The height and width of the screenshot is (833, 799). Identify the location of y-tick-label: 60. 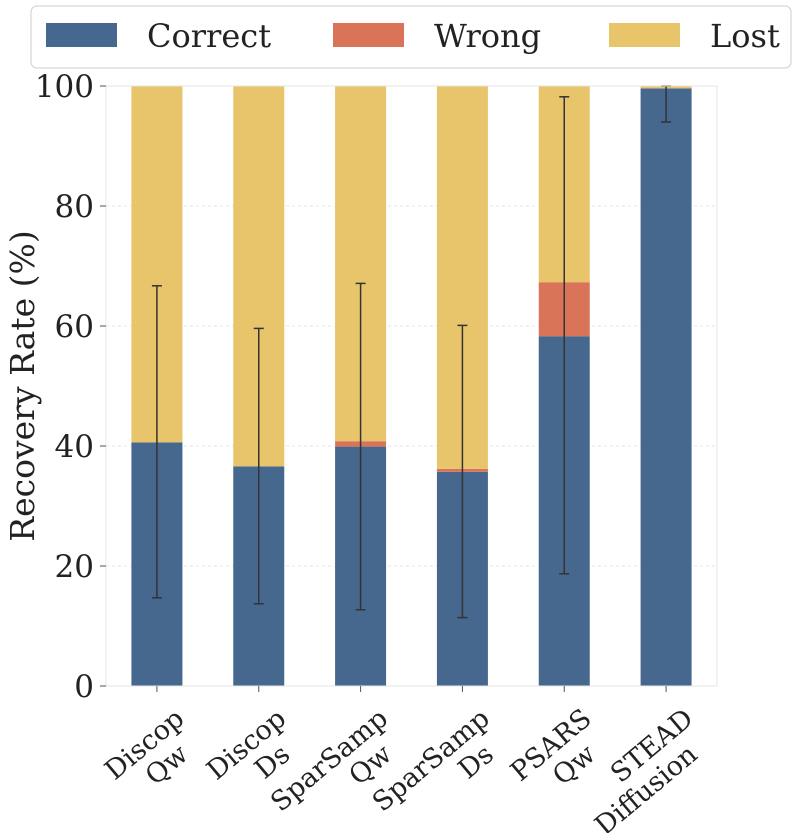
(74, 327).